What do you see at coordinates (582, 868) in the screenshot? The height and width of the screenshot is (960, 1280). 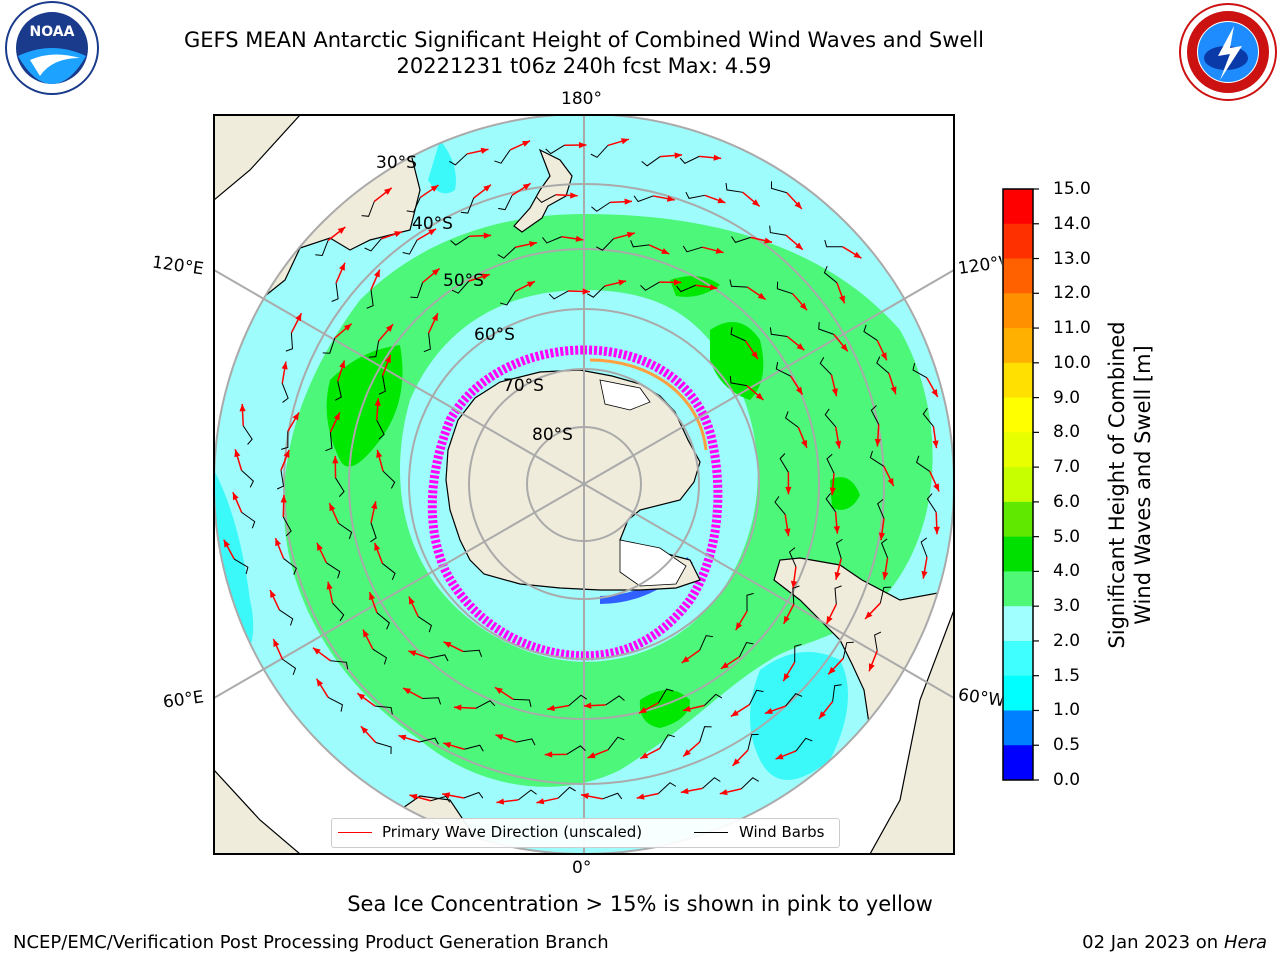 I see `lon-label-0: 0°` at bounding box center [582, 868].